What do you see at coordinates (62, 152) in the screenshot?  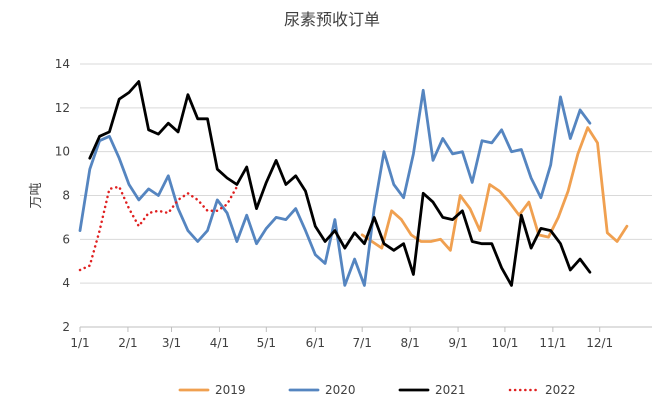 I see `y-tick-label: 10` at bounding box center [62, 152].